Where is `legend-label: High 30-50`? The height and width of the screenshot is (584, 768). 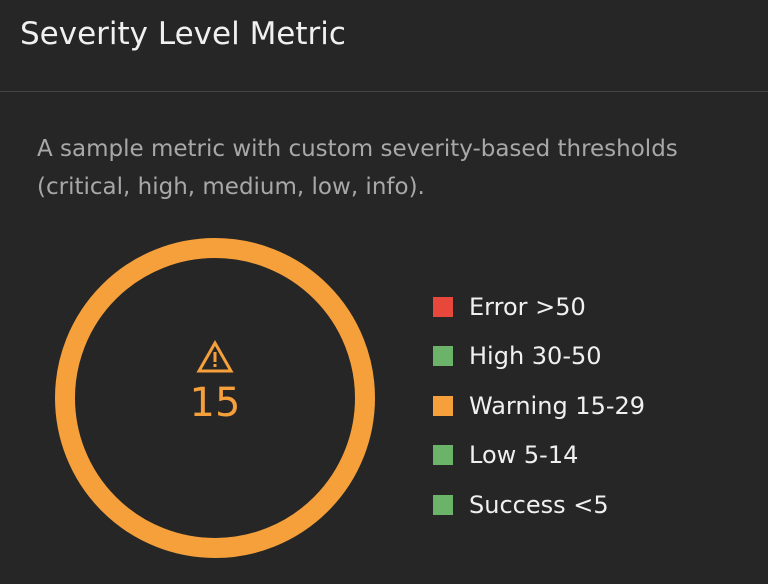
legend-label: High 30-50 is located at coordinates (535, 356).